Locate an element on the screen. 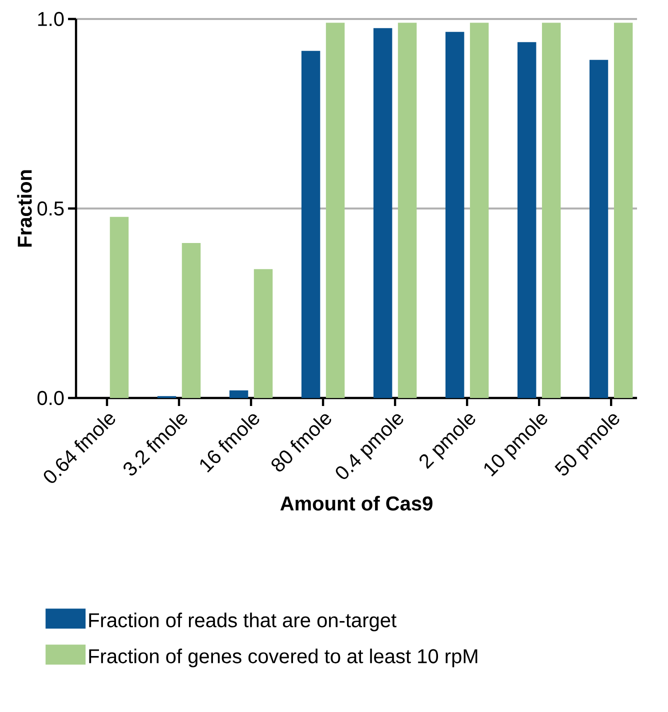  legend-label: Fraction of reads that are on-target is located at coordinates (242, 622).